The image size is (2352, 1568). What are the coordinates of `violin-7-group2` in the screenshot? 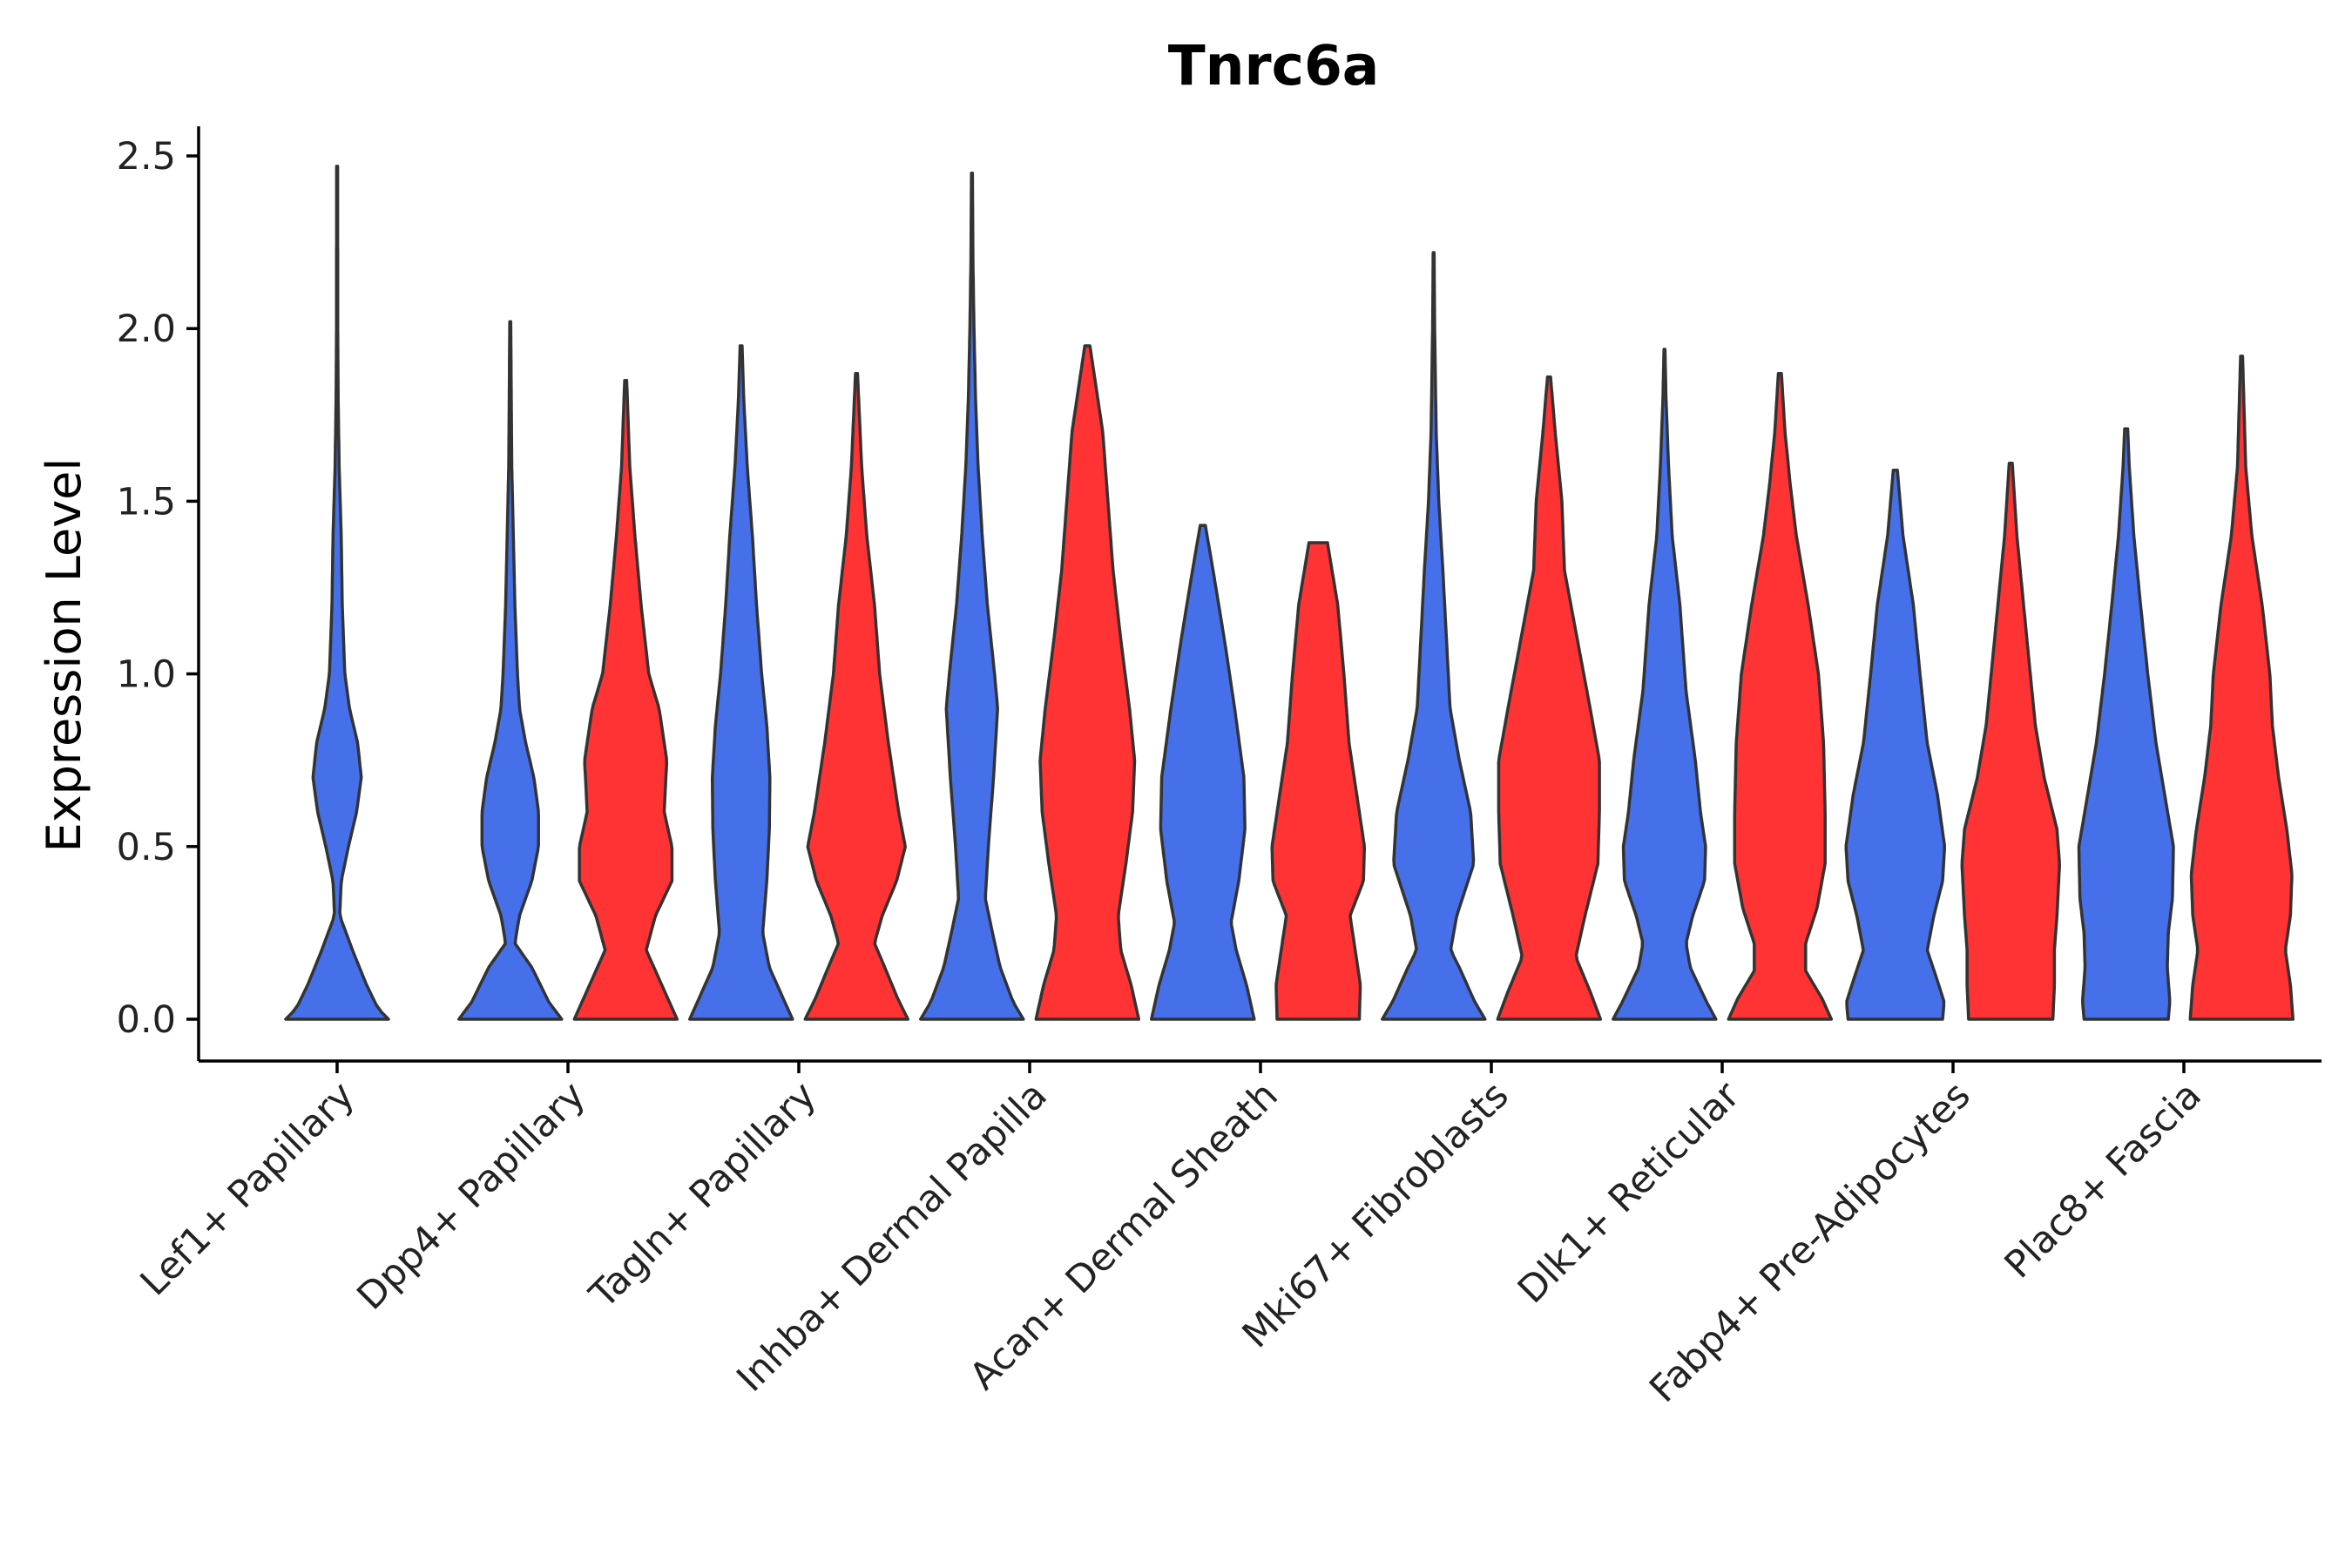 It's located at (1781, 696).